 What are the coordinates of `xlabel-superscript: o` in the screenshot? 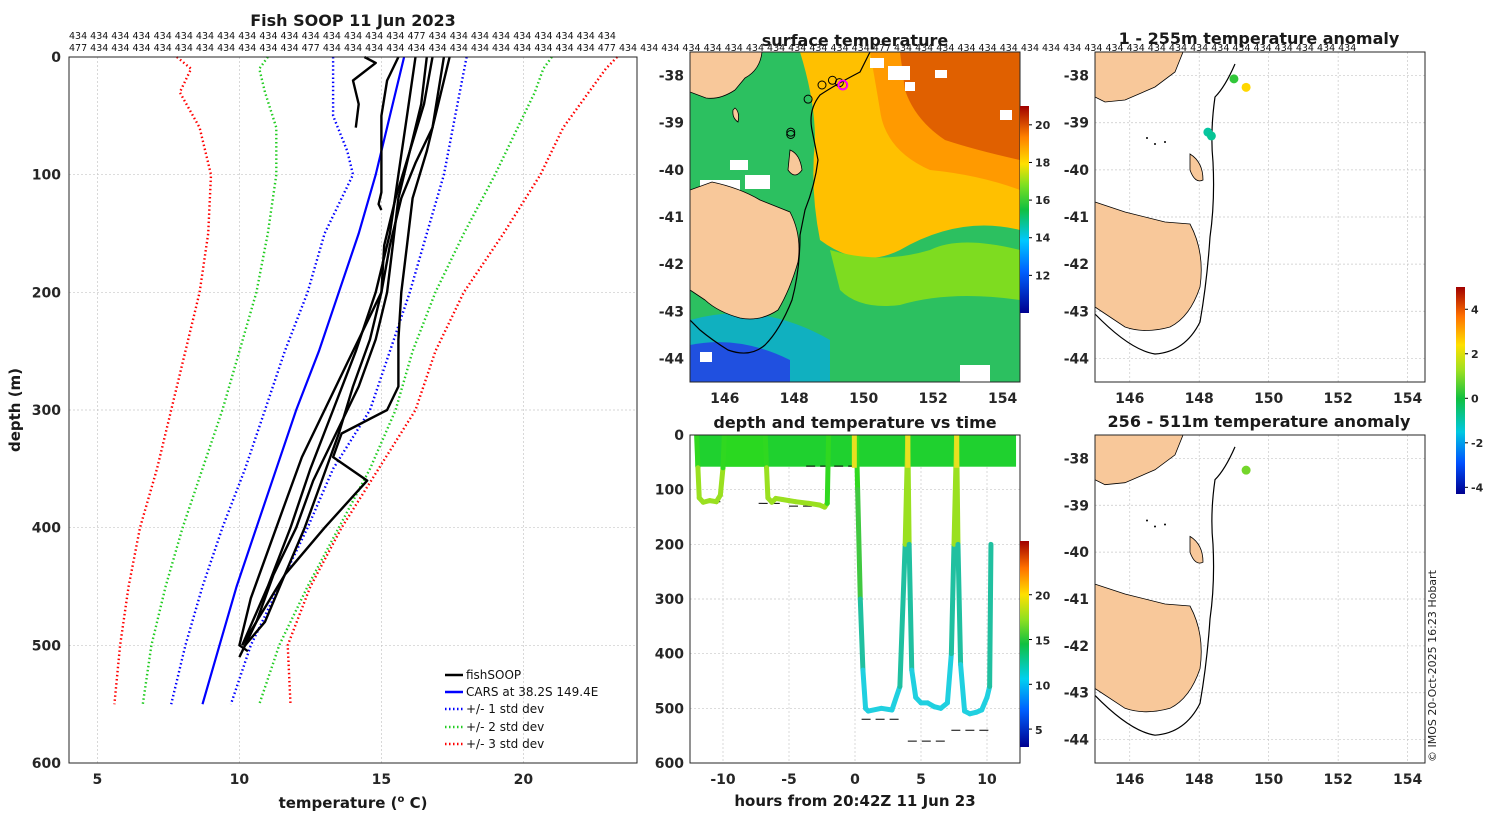 It's located at (400, 799).